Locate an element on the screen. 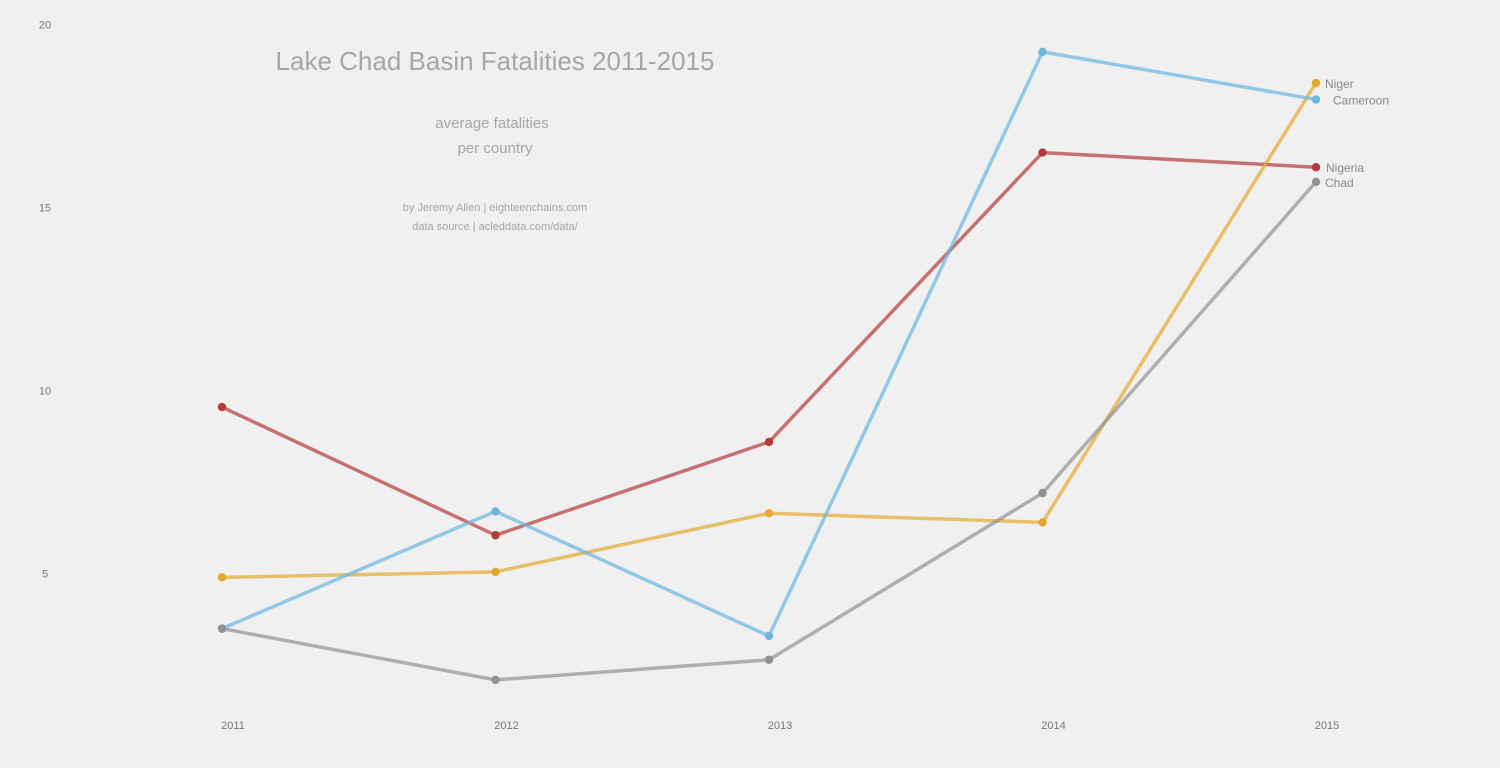  y-axis: 5 10 15 20 is located at coordinates (45, 299).